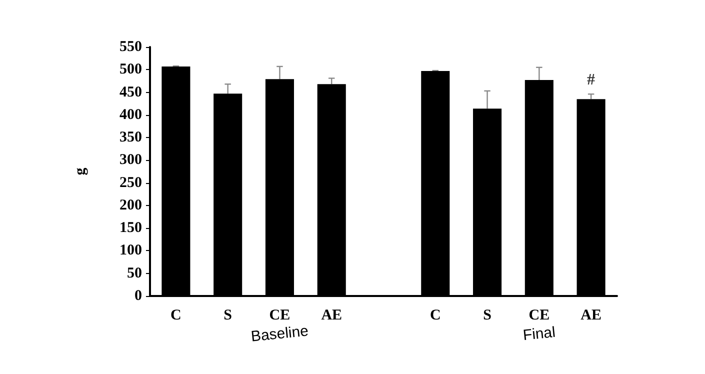 The height and width of the screenshot is (374, 705). I want to click on y-tick-label: 450, so click(131, 92).